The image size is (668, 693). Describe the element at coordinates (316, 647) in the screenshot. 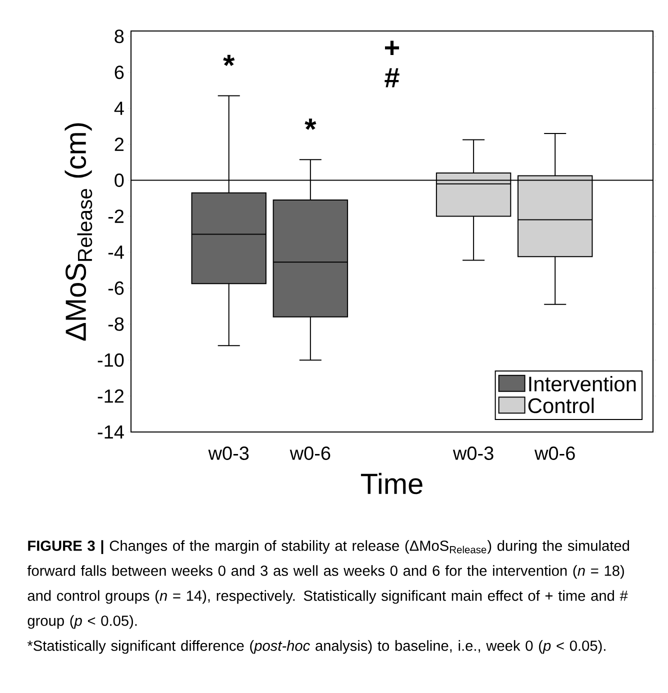

I see `text: *Statistically significant difference (post-hoc analysis) to baseline, i.e., week 0 (p < 0.05).` at that location.